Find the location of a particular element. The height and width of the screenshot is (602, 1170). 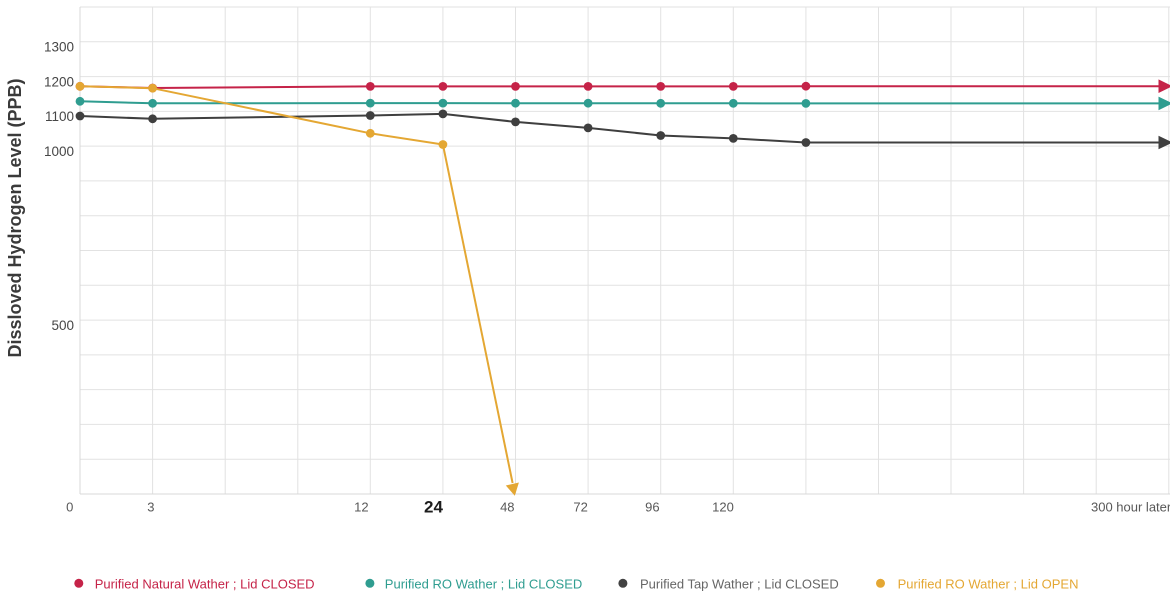

svg-text: 1300 is located at coordinates (59, 47).